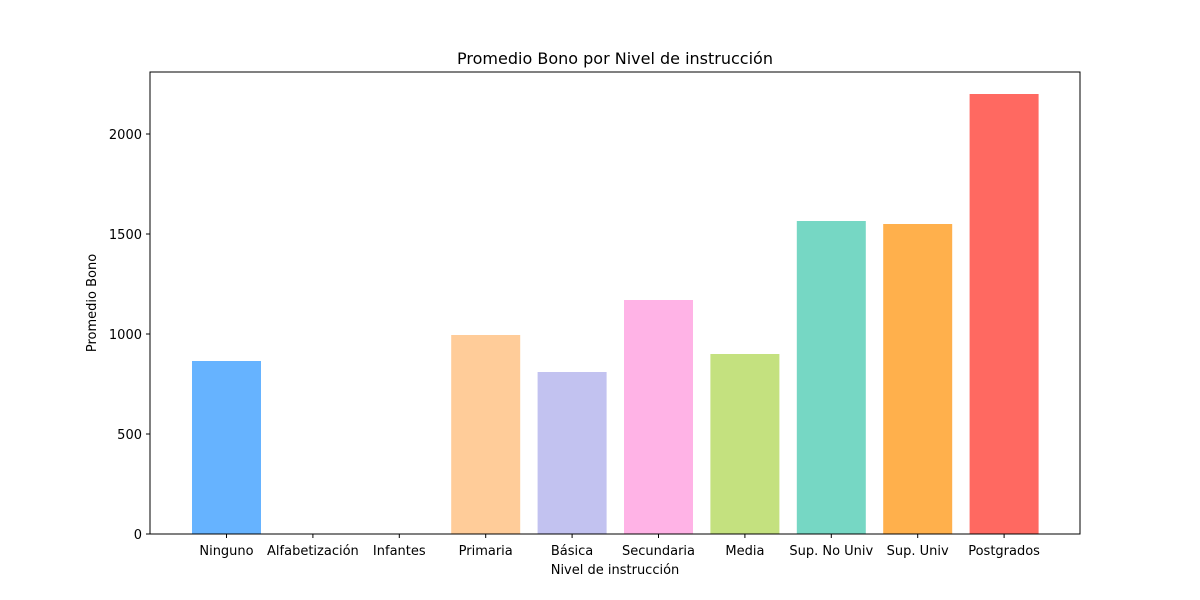  I want to click on x-tick-label: Ninguno, so click(226, 551).